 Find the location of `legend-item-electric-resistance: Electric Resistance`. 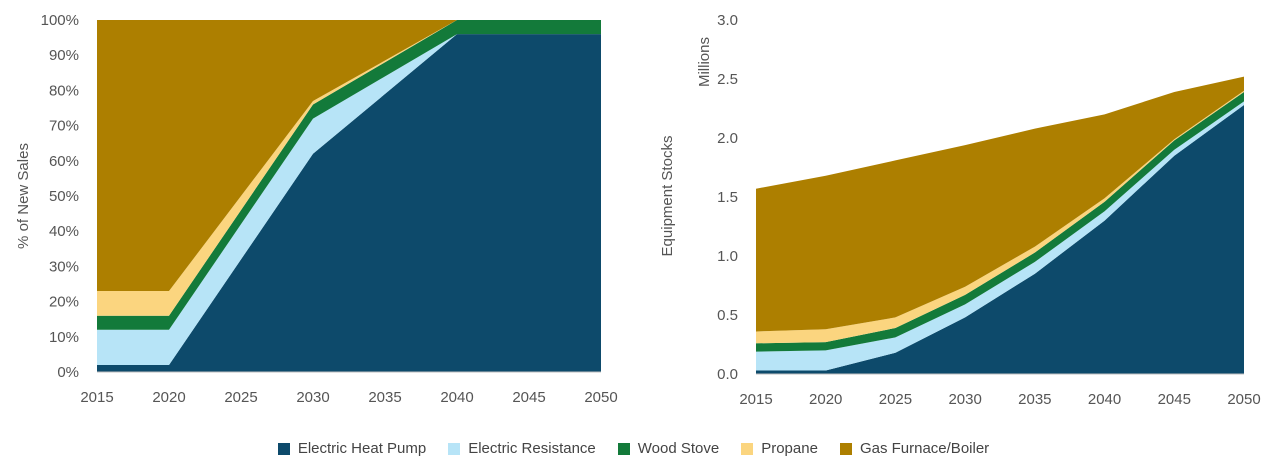

legend-item-electric-resistance: Electric Resistance is located at coordinates (522, 448).